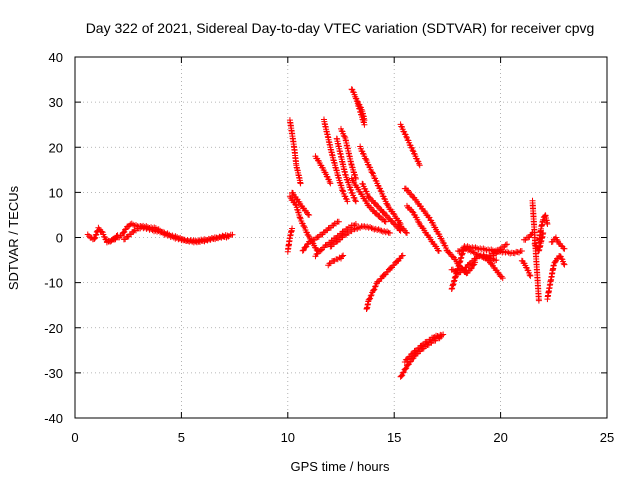 The image size is (640, 480). What do you see at coordinates (53, 283) in the screenshot?
I see `y-tick-label: -10` at bounding box center [53, 283].